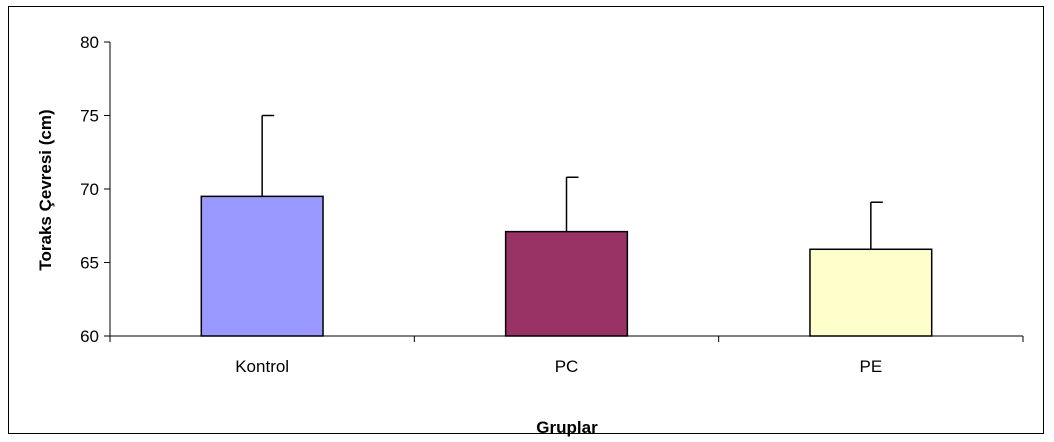  I want to click on y-axis: 60 65 70 75 80, so click(95, 189).